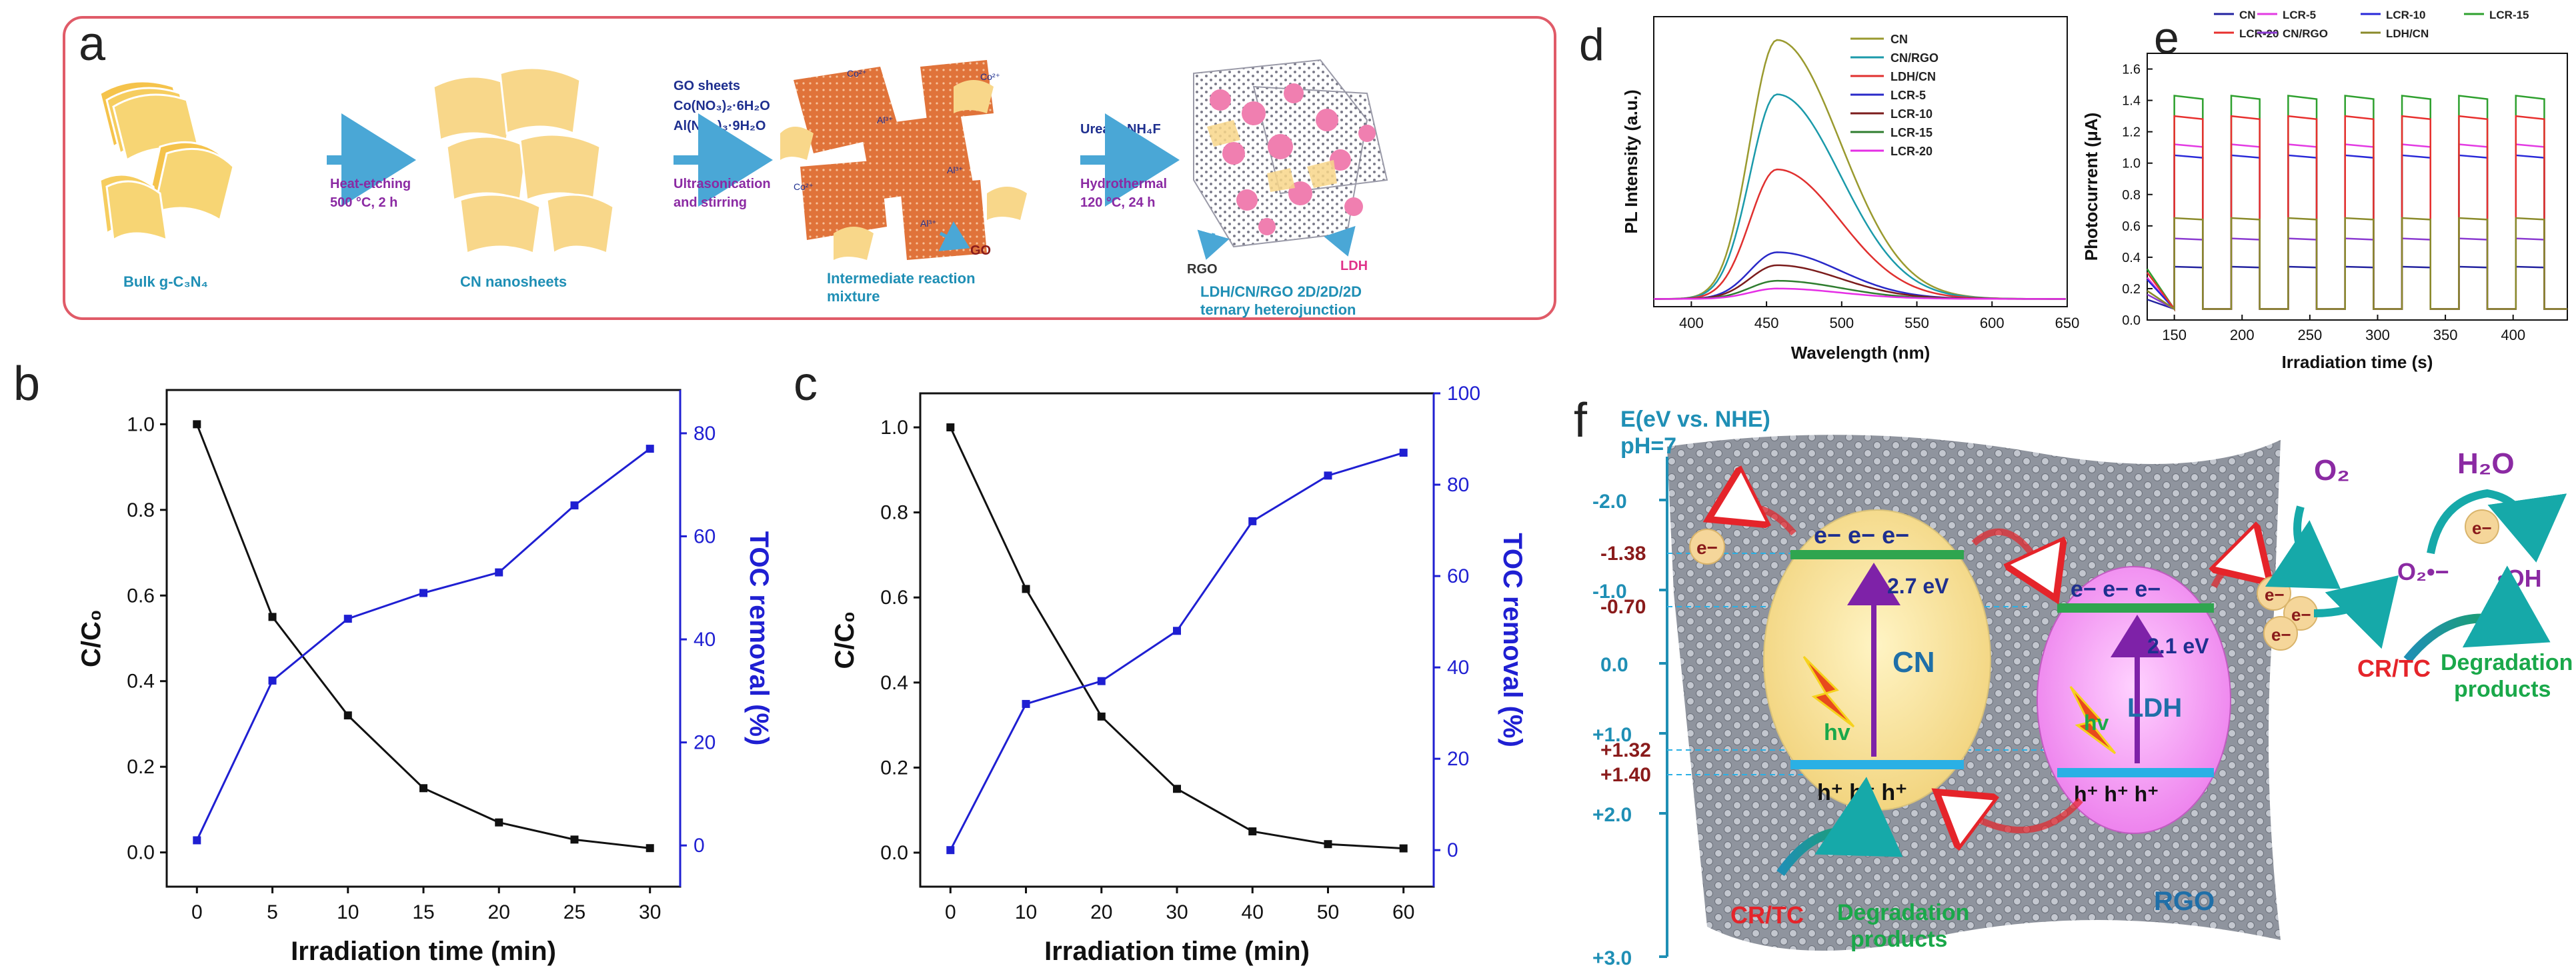 The image size is (2576, 970). I want to click on superoxide-label: O₂•−, so click(2423, 571).